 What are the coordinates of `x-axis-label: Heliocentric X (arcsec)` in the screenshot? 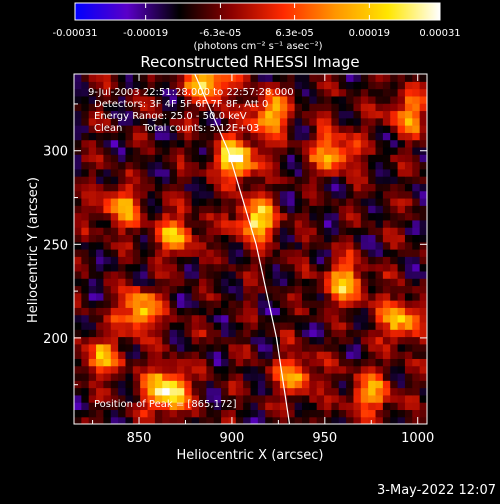 It's located at (250, 455).